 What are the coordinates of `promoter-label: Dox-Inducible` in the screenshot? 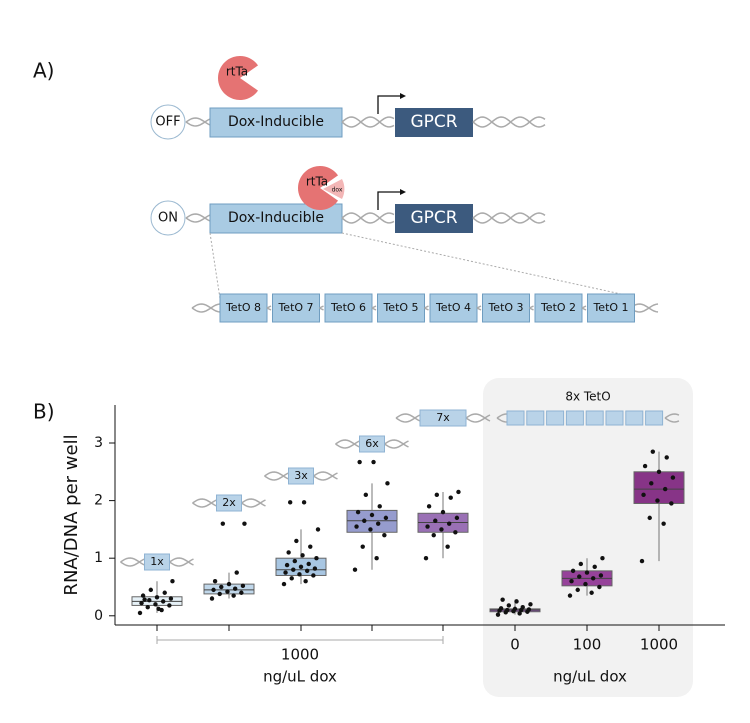 It's located at (276, 218).